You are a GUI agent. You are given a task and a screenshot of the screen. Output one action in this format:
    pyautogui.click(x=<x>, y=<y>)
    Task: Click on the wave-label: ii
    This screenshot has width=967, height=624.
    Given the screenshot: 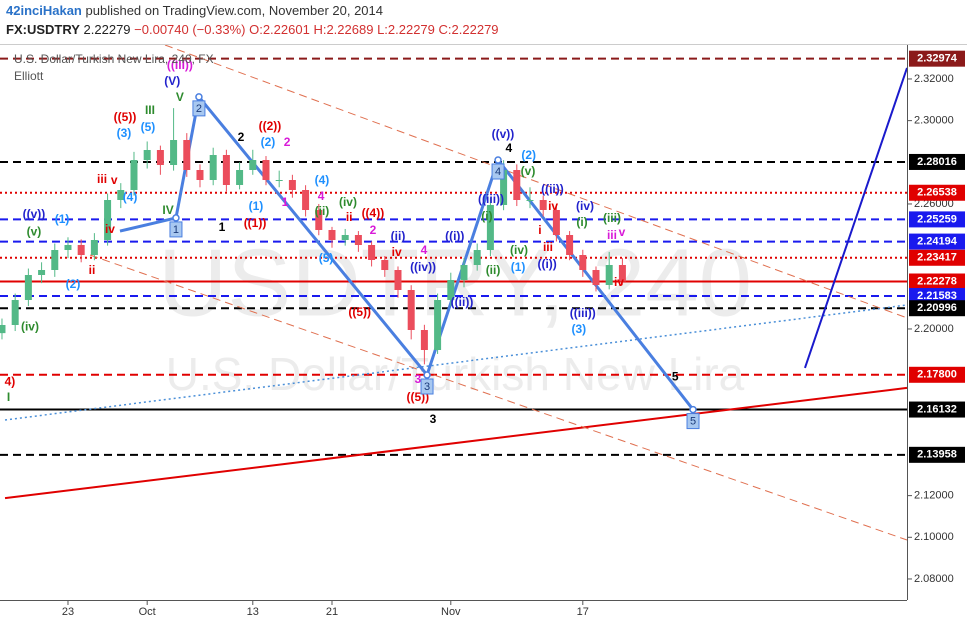 What is the action you would take?
    pyautogui.click(x=349, y=217)
    